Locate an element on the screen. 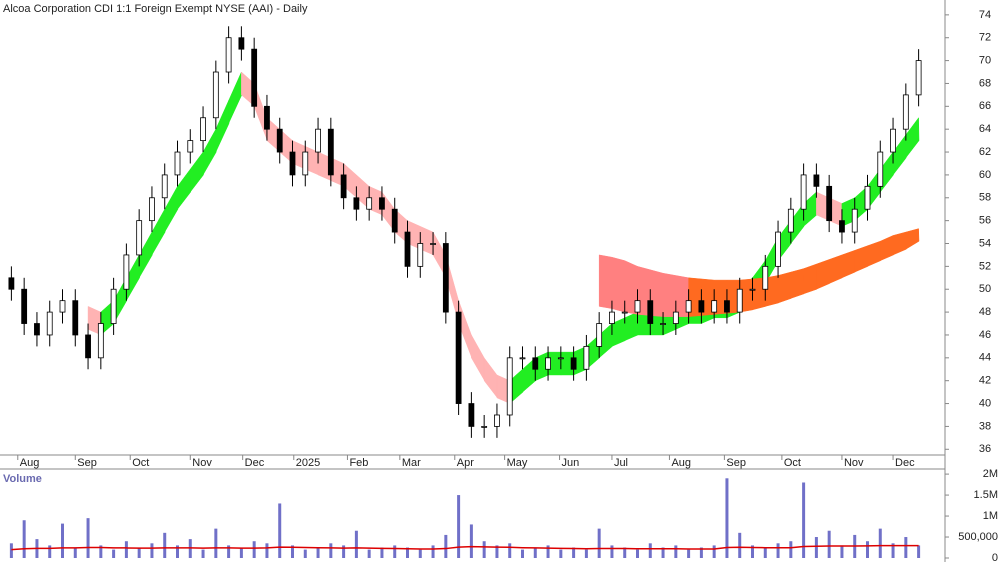 Image resolution: width=1000 pixels, height=562 pixels. y-tick-label: 36 is located at coordinates (985, 449).